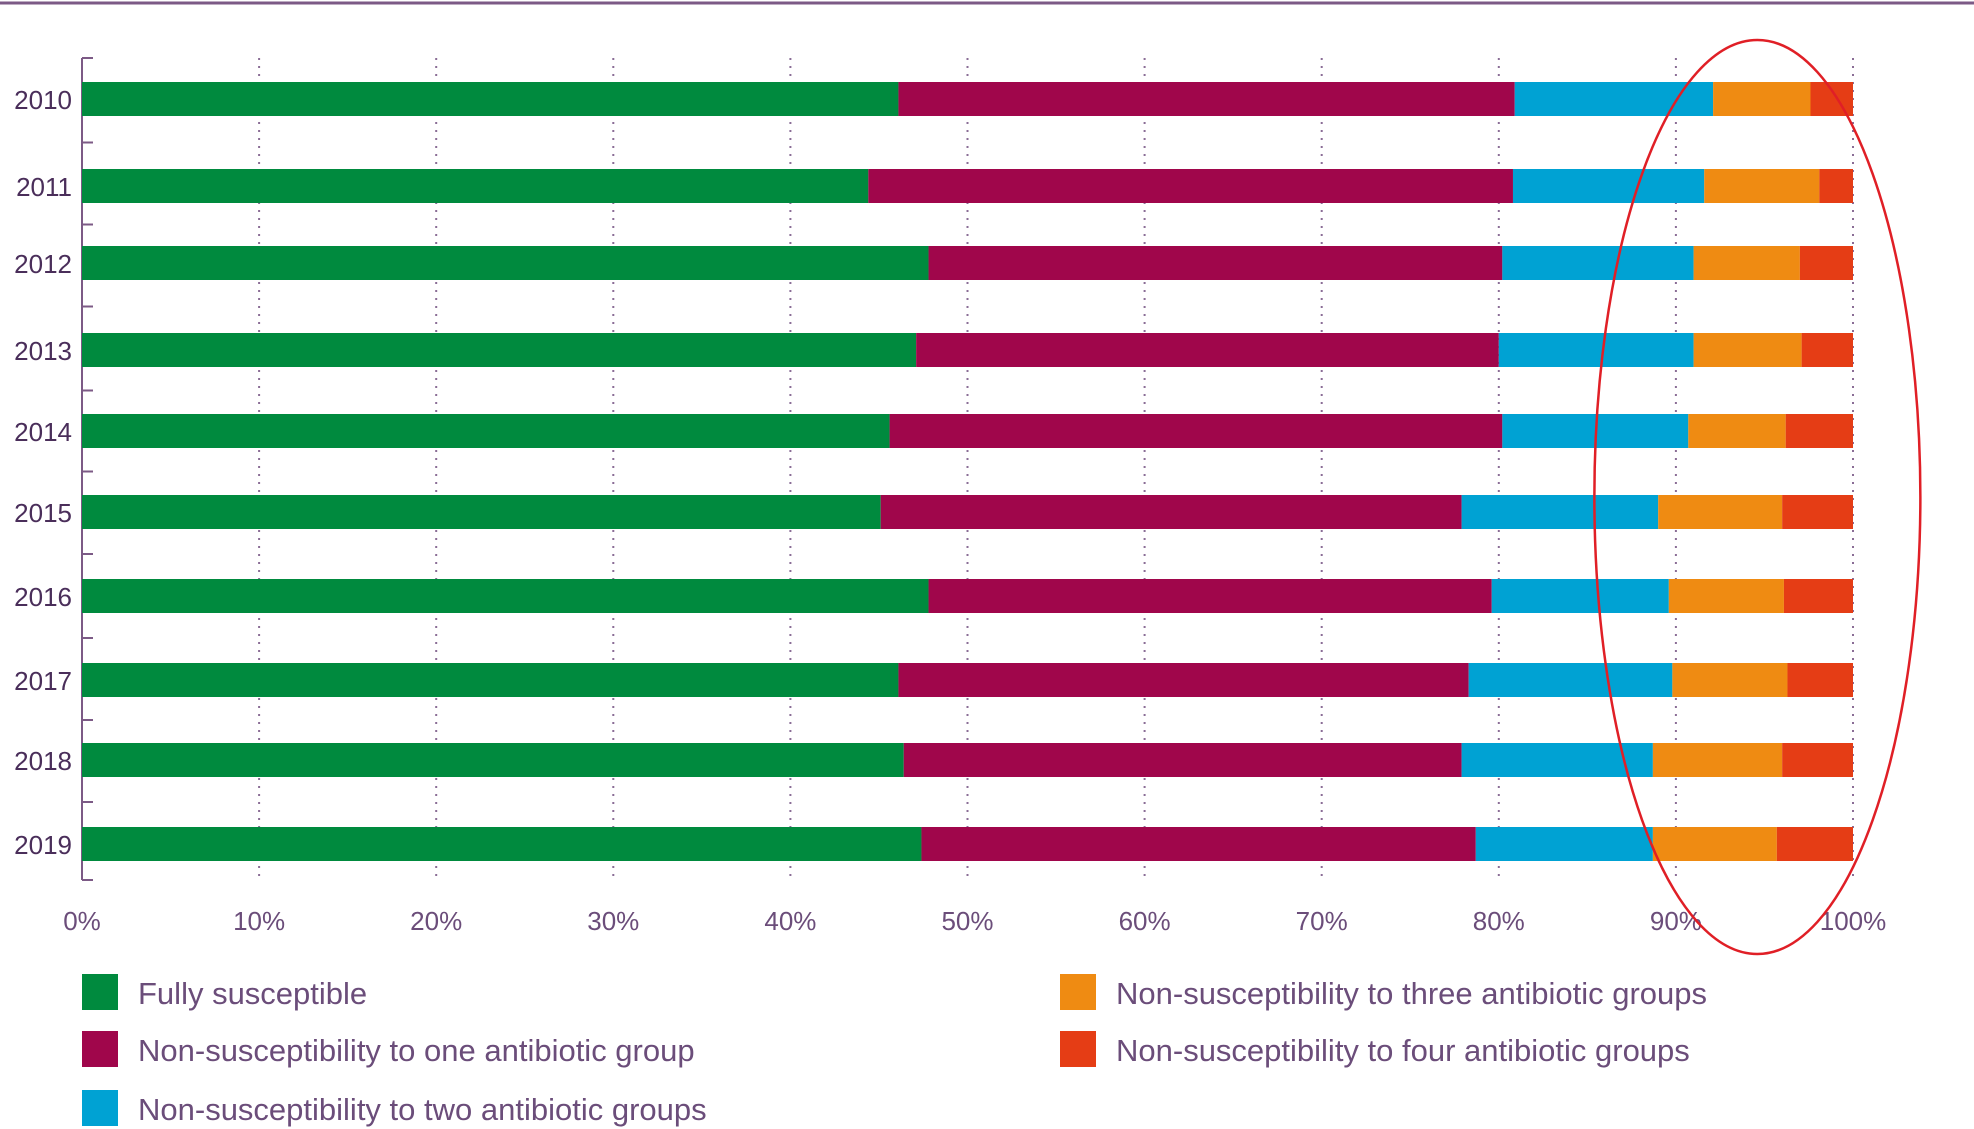 The width and height of the screenshot is (1974, 1129). What do you see at coordinates (790, 921) in the screenshot?
I see `x-tick-label: 40%` at bounding box center [790, 921].